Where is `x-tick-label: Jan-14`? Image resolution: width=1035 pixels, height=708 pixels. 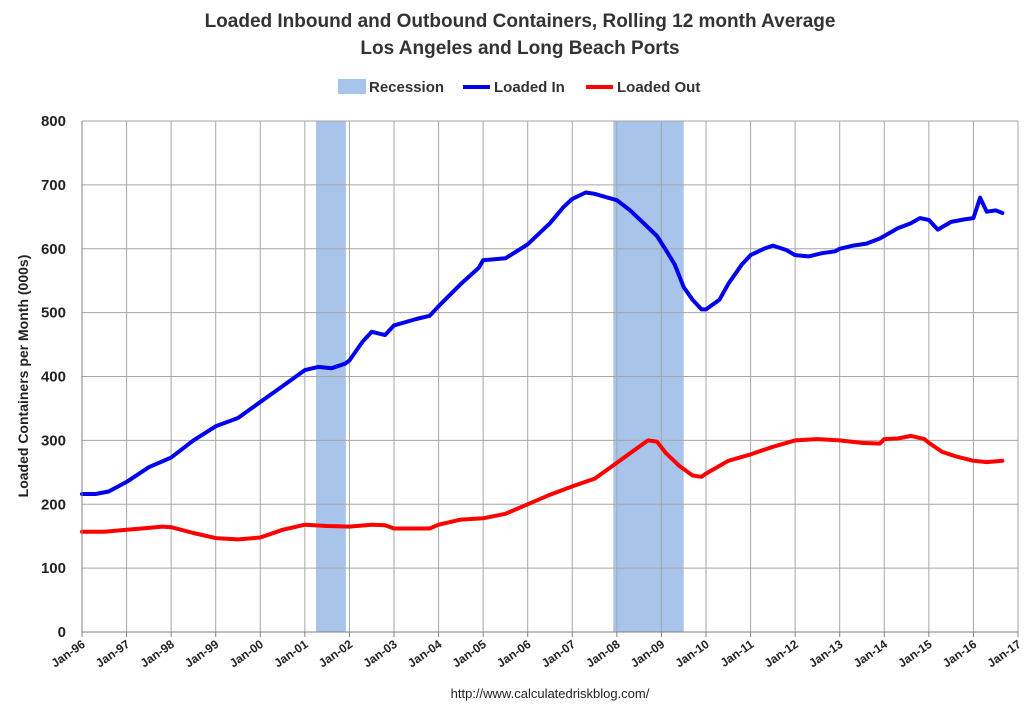 x-tick-label: Jan-14 is located at coordinates (870, 653).